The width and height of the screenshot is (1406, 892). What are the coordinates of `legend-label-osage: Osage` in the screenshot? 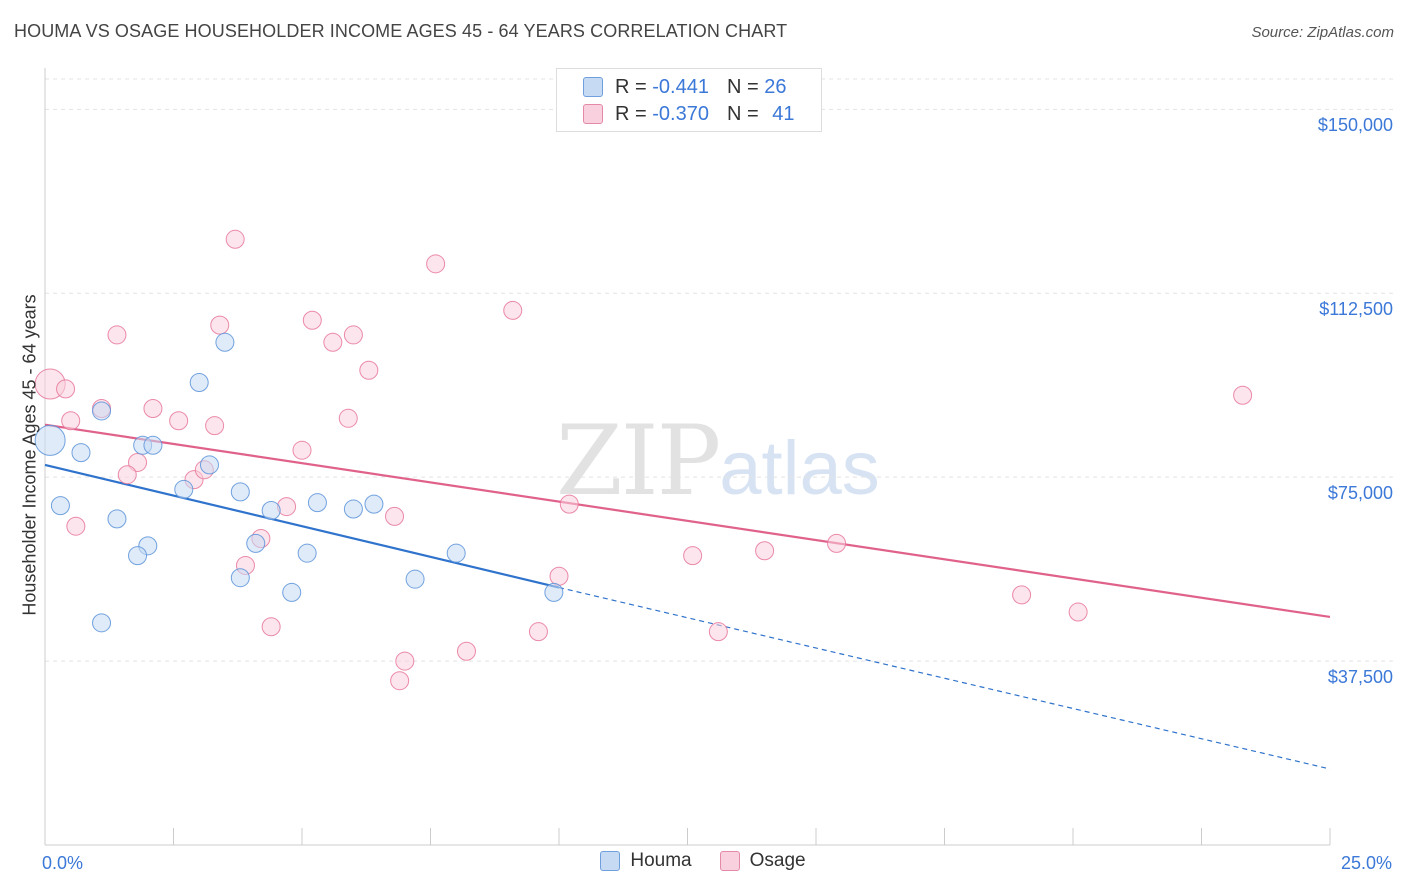 It's located at (777, 860).